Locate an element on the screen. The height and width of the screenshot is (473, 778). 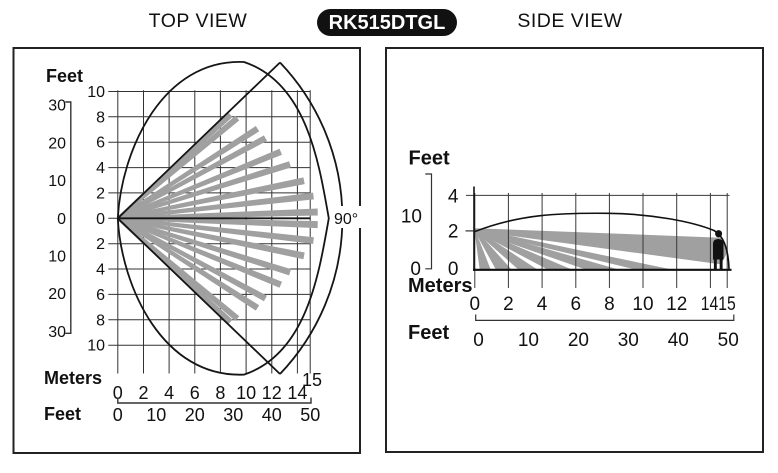
svg-text: 90° is located at coordinates (346, 219).